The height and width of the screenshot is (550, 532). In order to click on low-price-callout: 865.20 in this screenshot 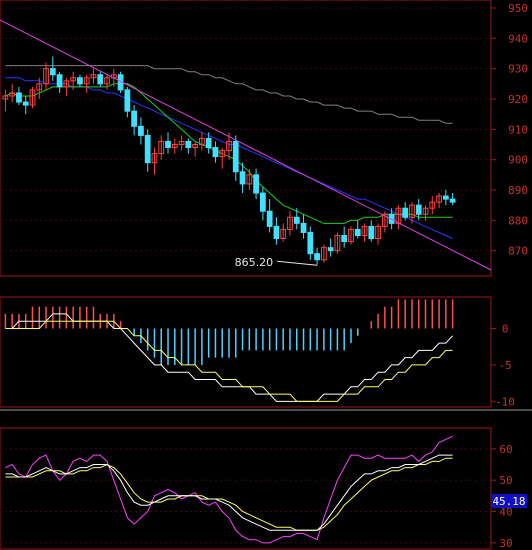, I will do `click(276, 262)`.